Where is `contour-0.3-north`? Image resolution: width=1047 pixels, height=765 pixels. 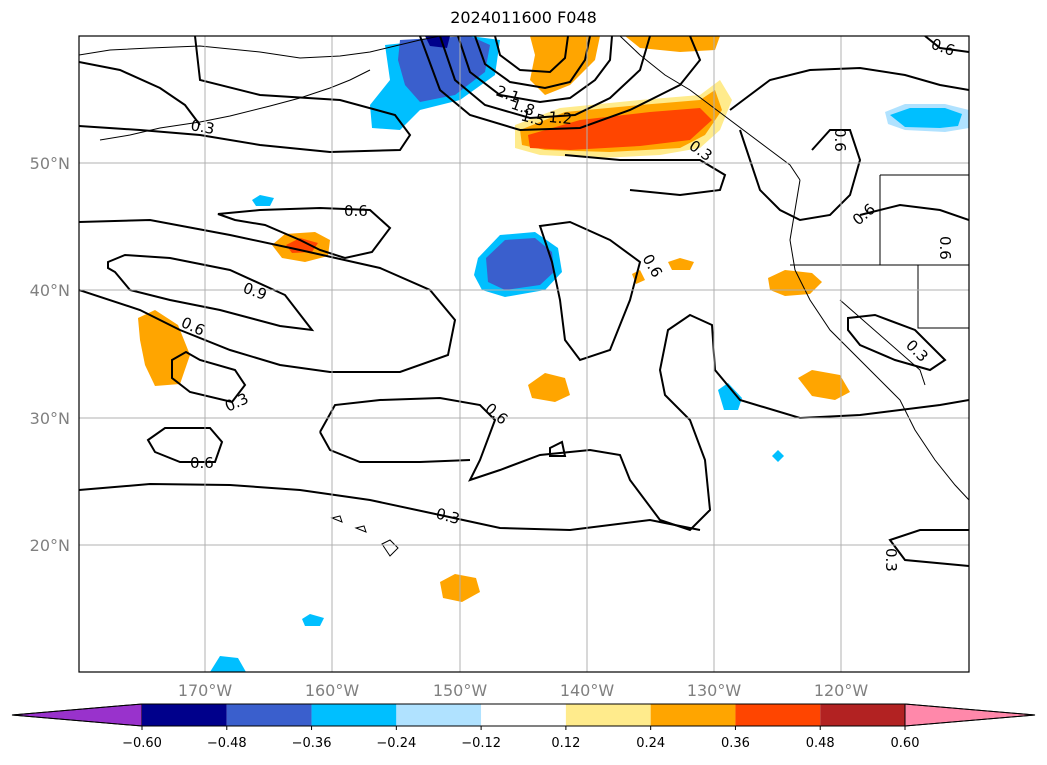 contour-0.3-north is located at coordinates (245, 95).